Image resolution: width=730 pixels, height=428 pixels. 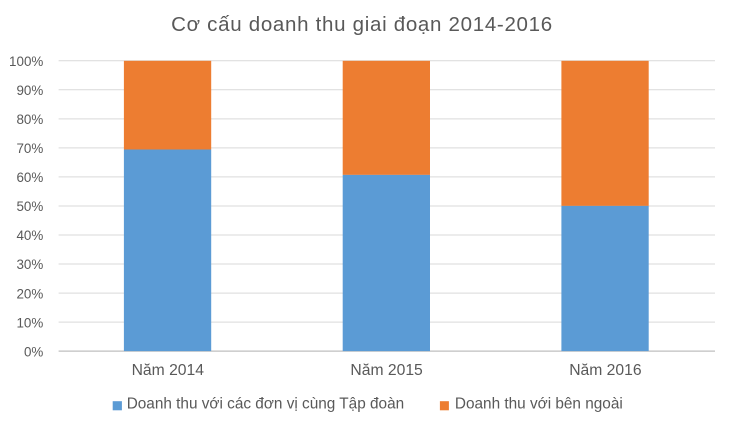 I want to click on svg-text: 100%, so click(x=26, y=61).